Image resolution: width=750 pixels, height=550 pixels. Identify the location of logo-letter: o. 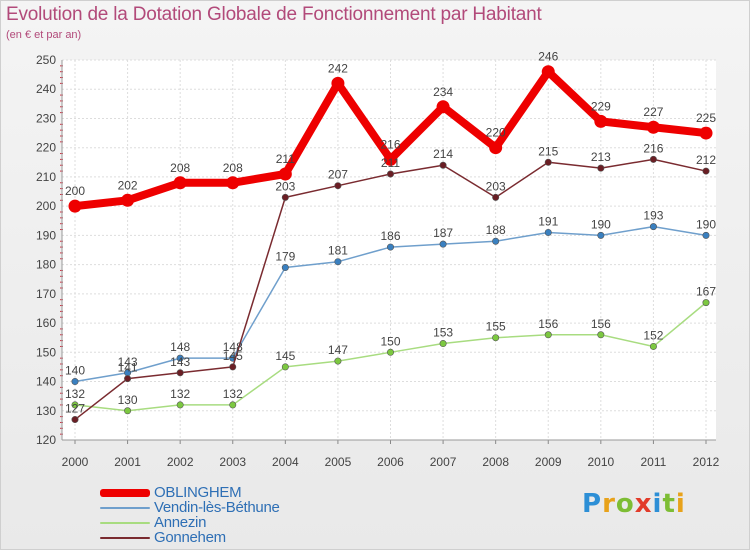
(625, 504).